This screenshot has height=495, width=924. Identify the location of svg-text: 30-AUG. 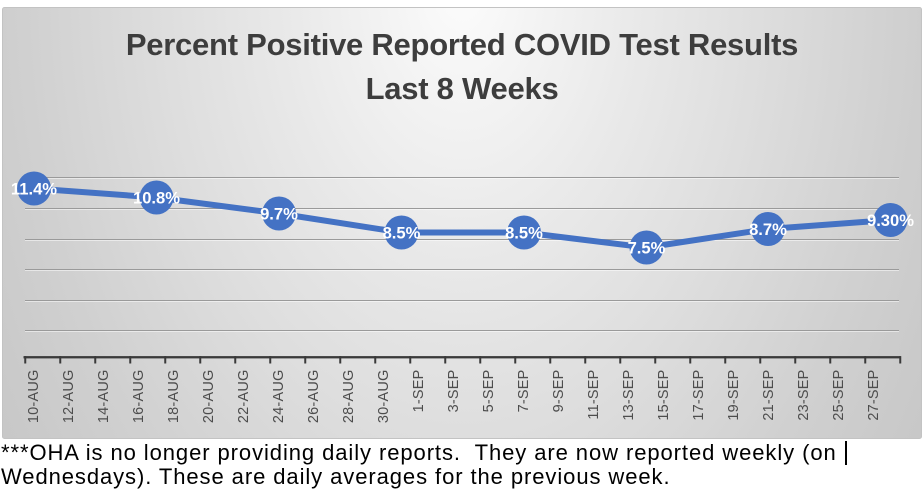
(384, 397).